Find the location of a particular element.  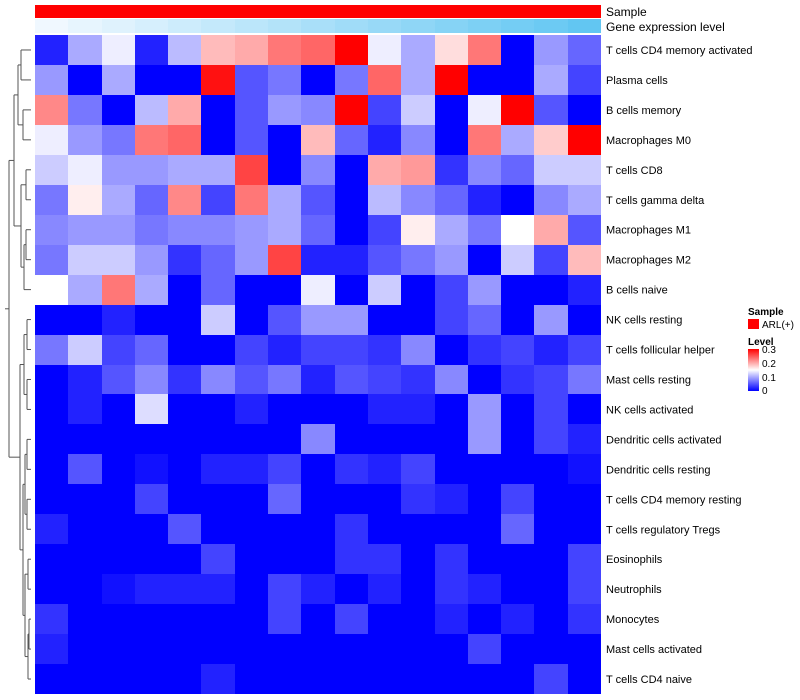

row-label: NK cells resting is located at coordinates (644, 321).